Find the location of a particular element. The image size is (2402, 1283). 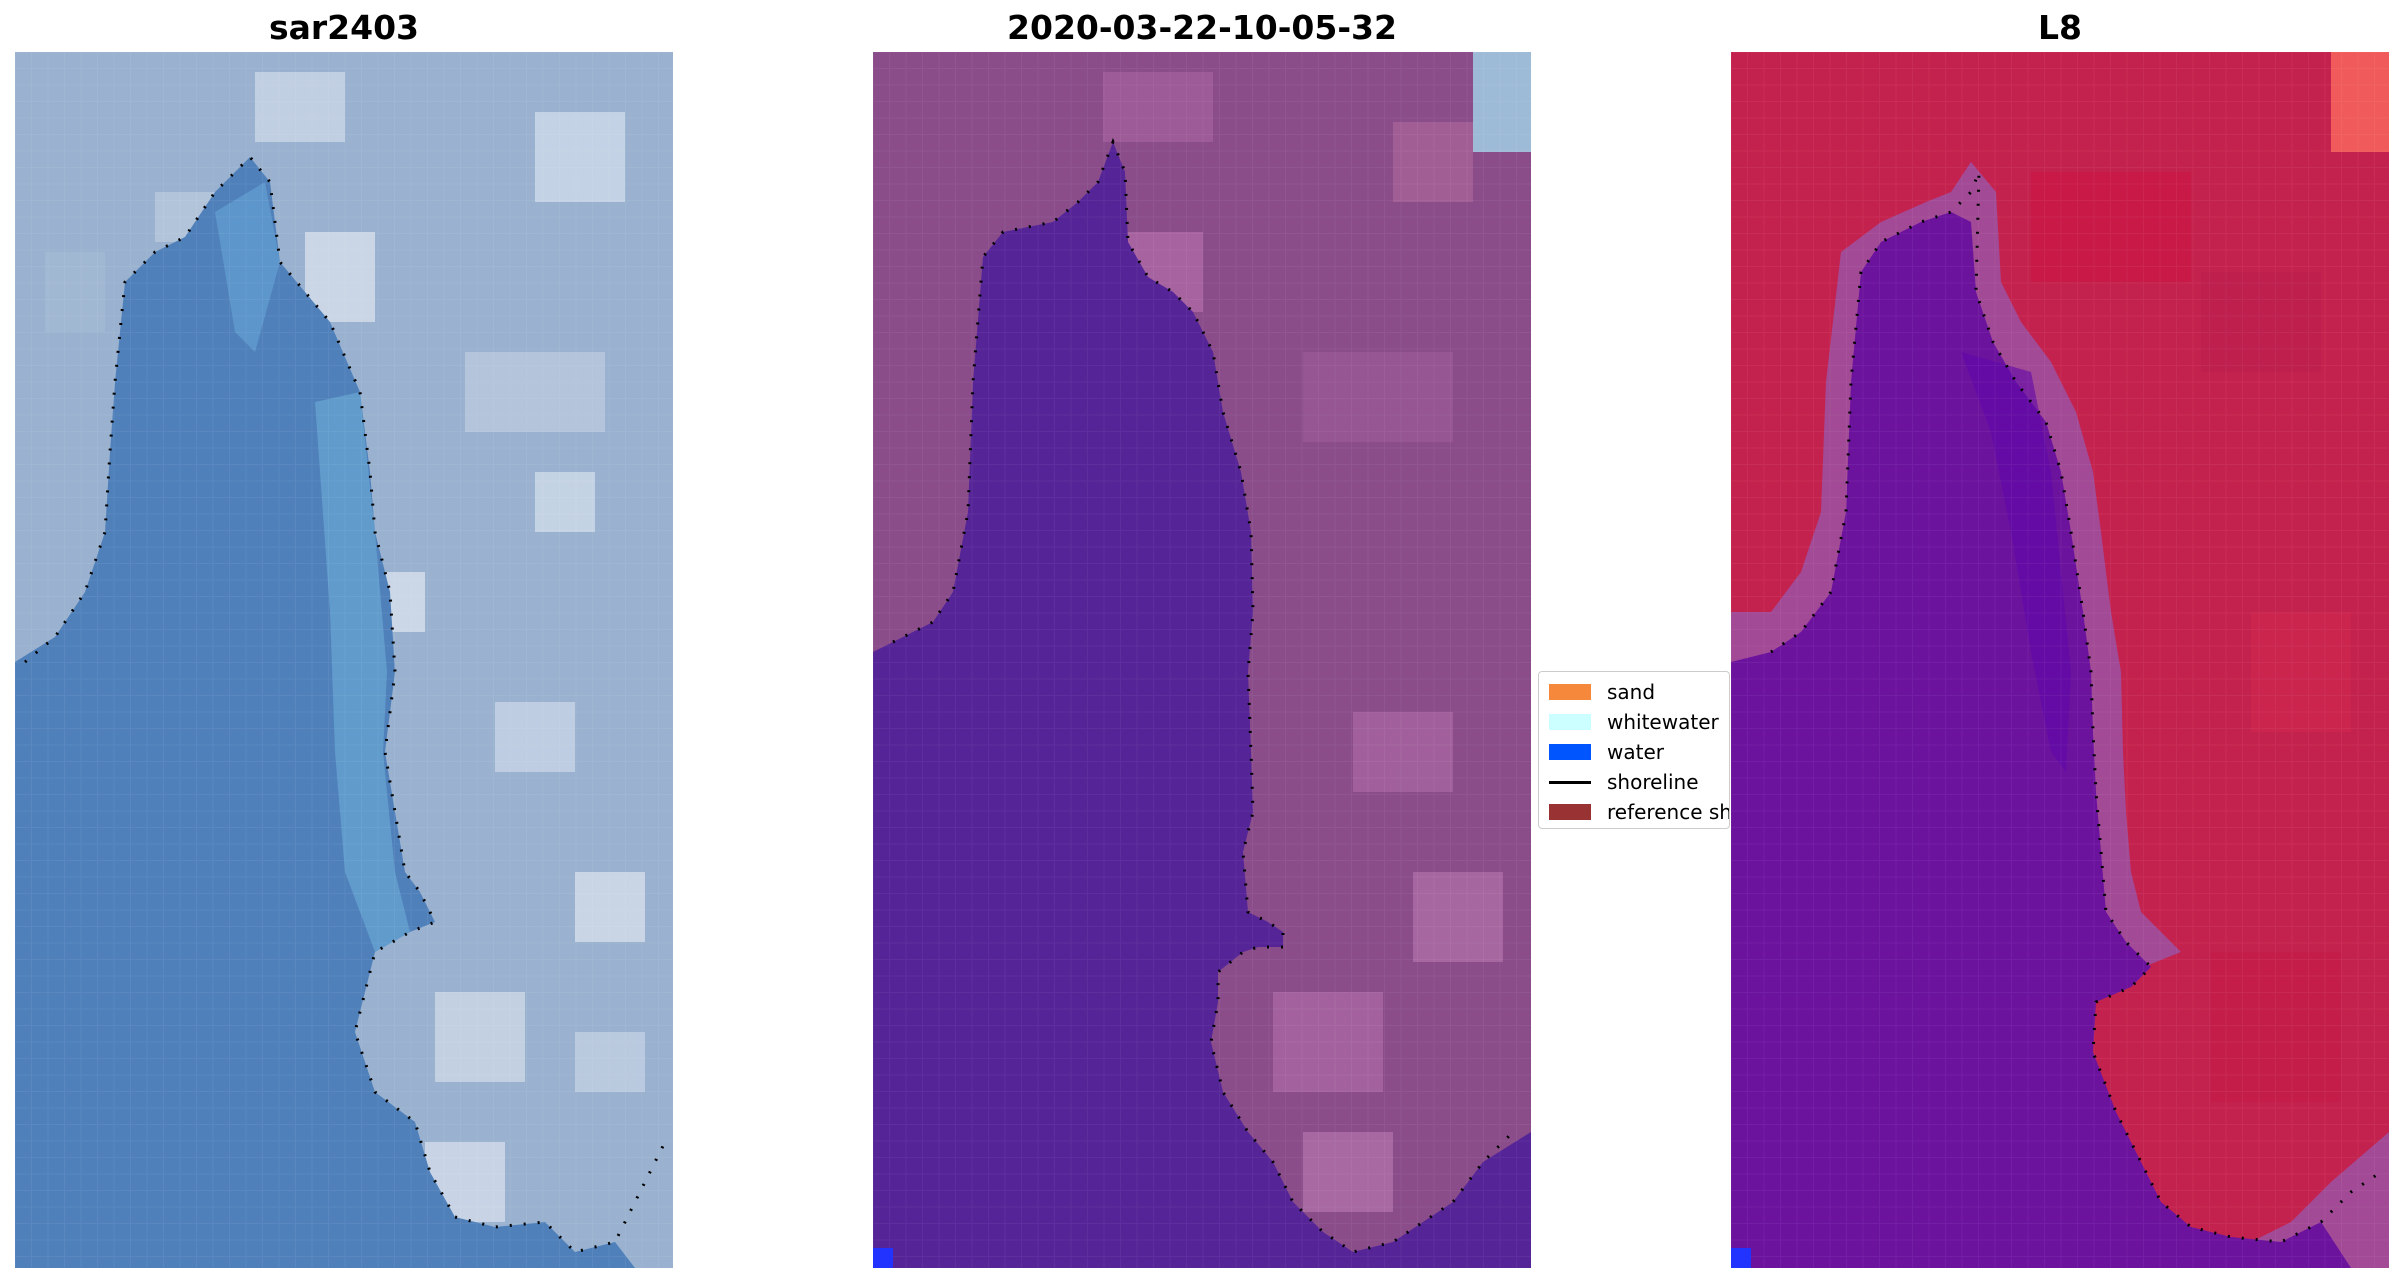

reference-shoreline-swatch is located at coordinates (1570, 812).